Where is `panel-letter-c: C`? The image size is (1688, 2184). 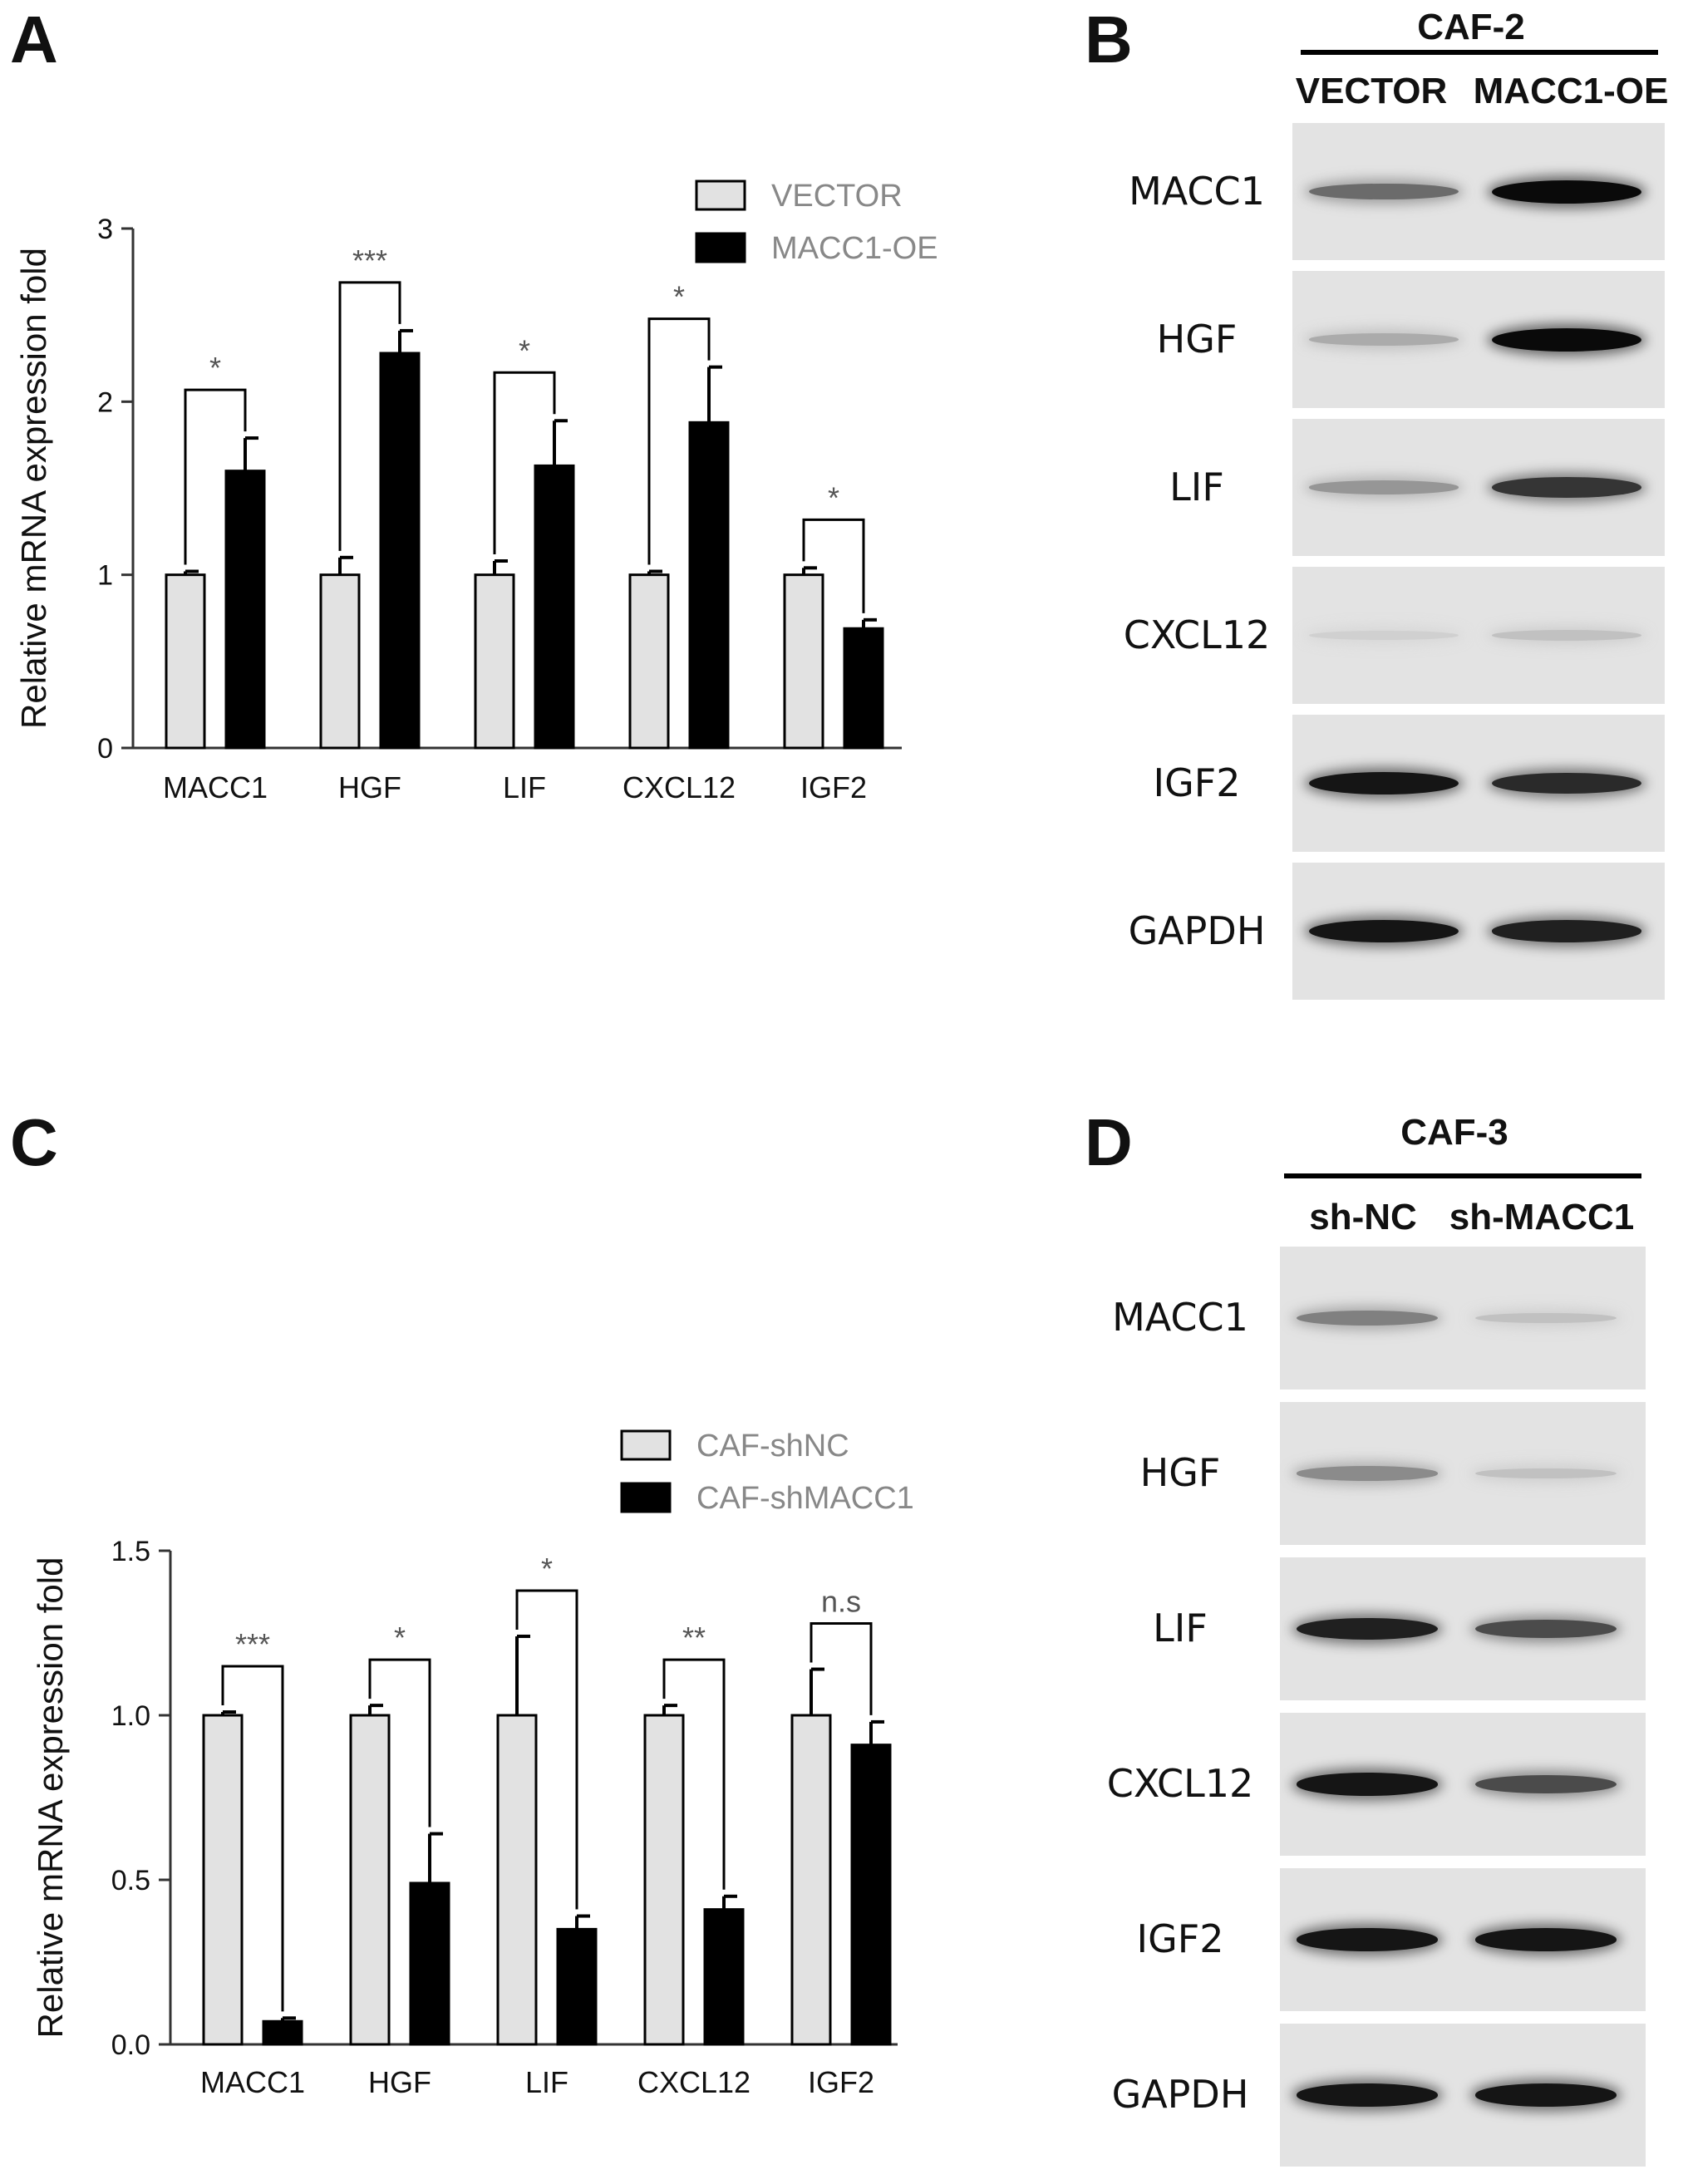
panel-letter-c: C is located at coordinates (34, 1142).